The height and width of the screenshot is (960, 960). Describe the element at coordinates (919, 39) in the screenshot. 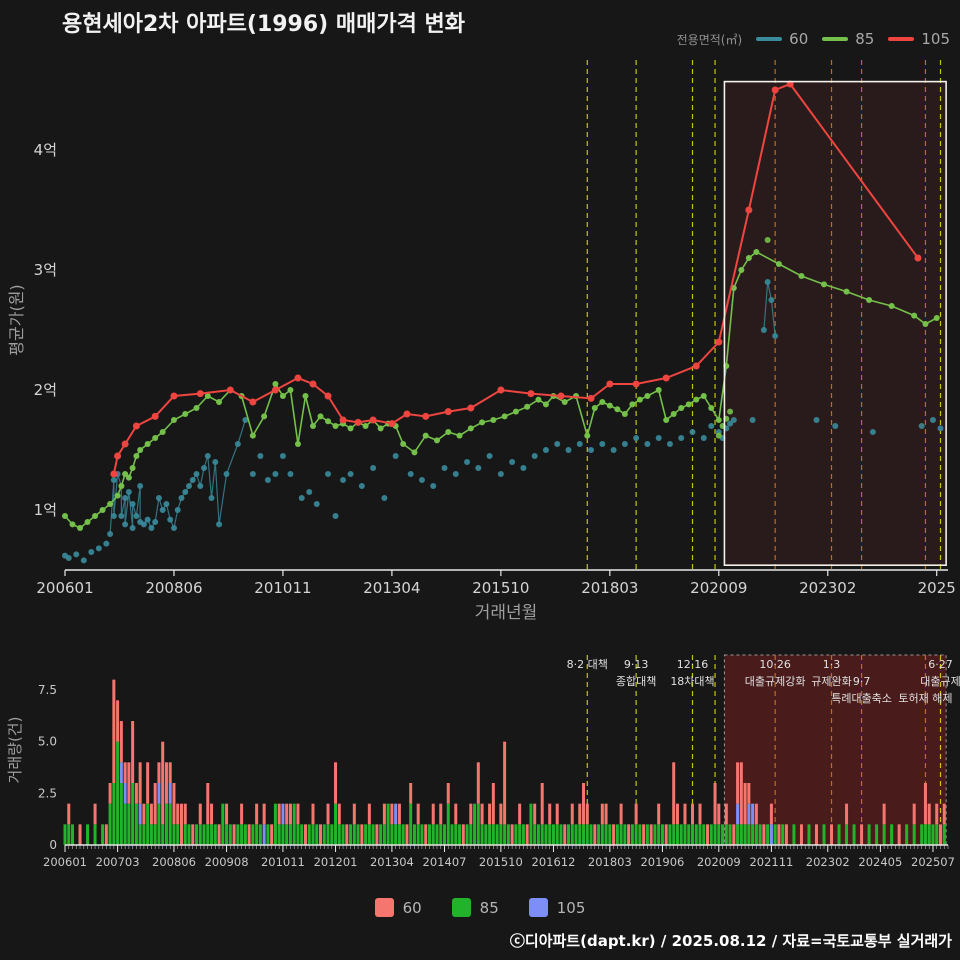

I see `legend-item-105: 105` at that location.